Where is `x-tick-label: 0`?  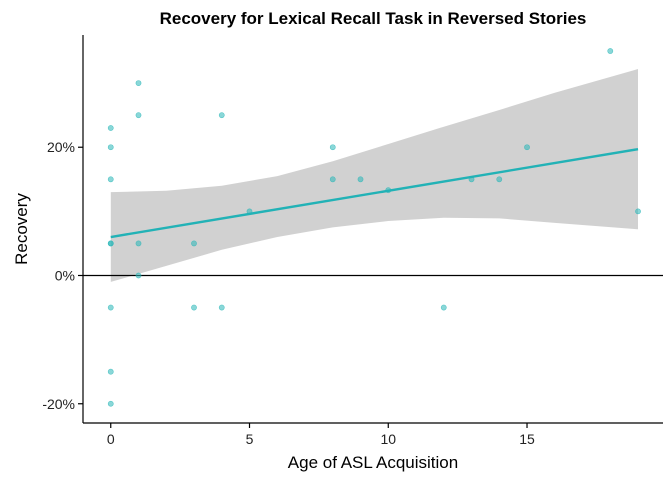 x-tick-label: 0 is located at coordinates (111, 439).